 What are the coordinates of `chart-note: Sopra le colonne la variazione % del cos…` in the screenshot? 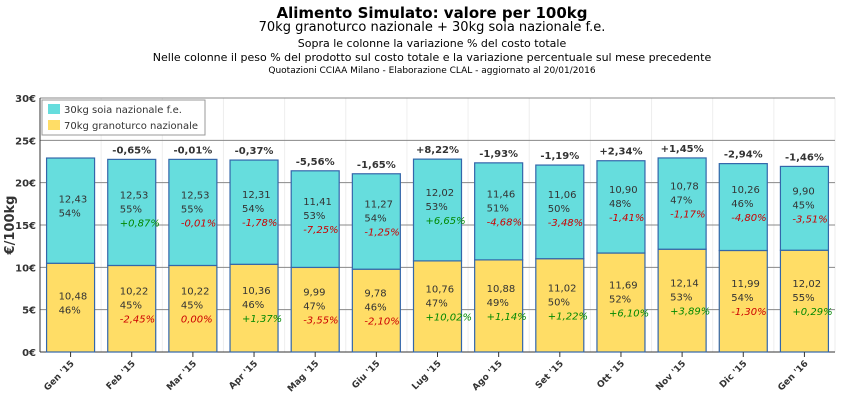 It's located at (432, 43).